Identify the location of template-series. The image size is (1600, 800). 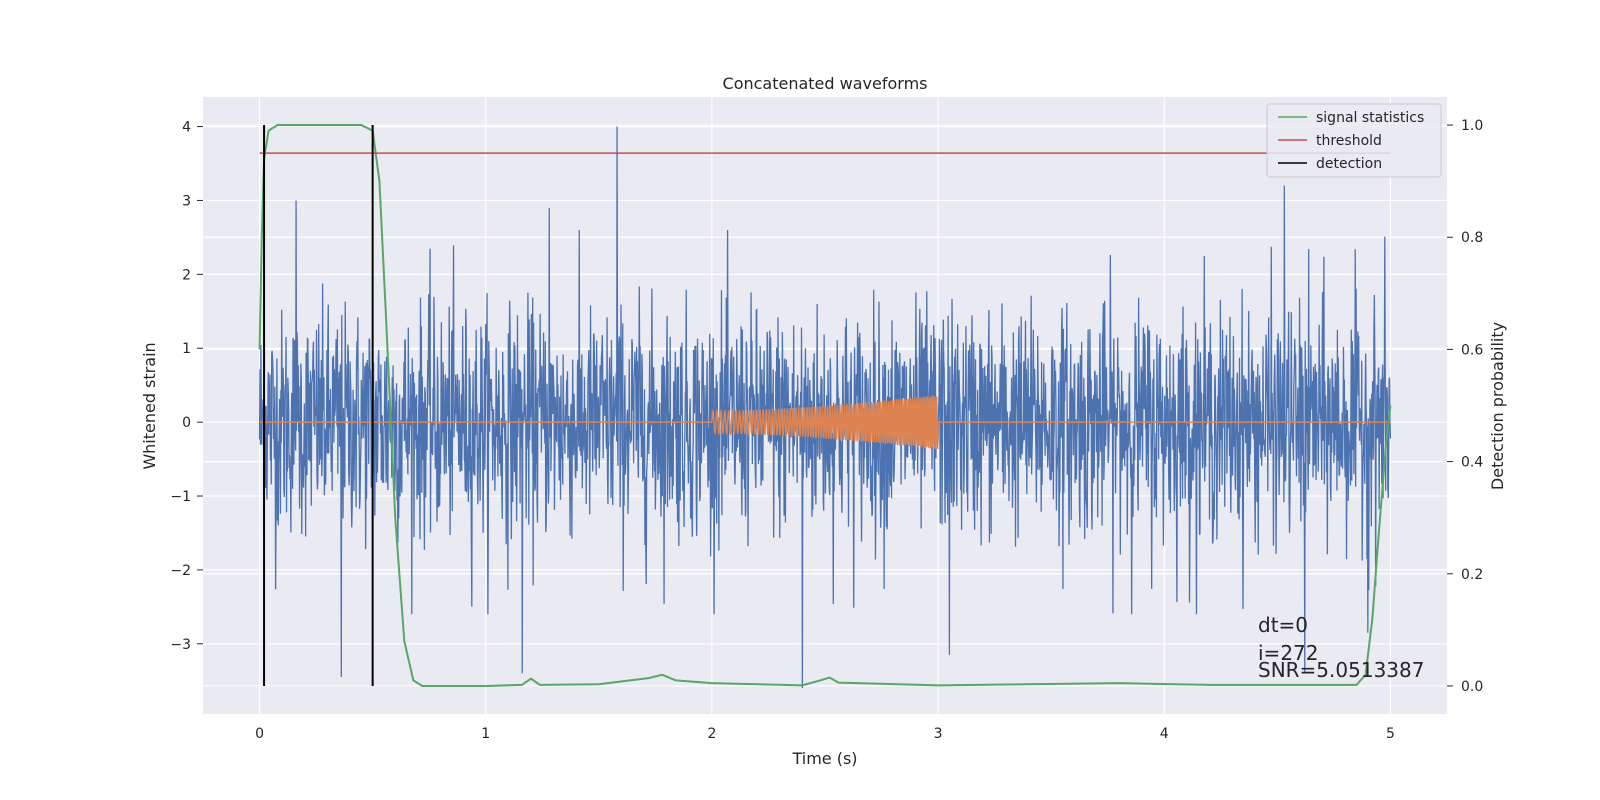
(825, 422).